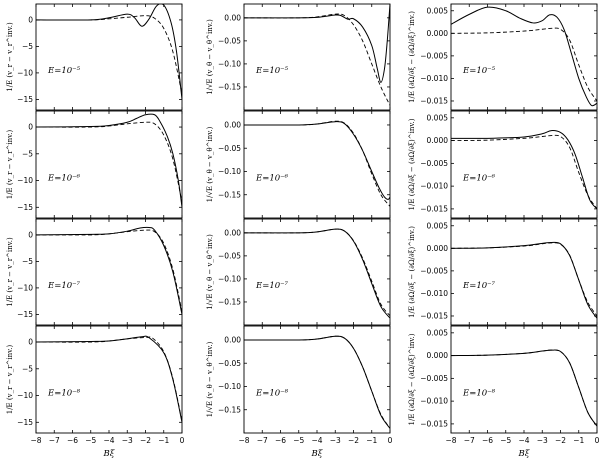 The width and height of the screenshot is (600, 460). I want to click on x-tick-label: −7, so click(54, 440).